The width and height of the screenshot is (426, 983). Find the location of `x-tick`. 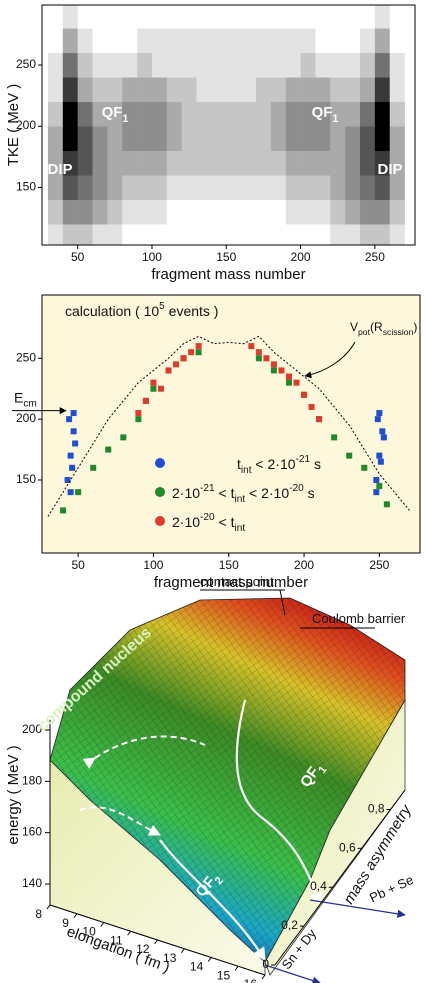

x-tick is located at coordinates (236, 968).